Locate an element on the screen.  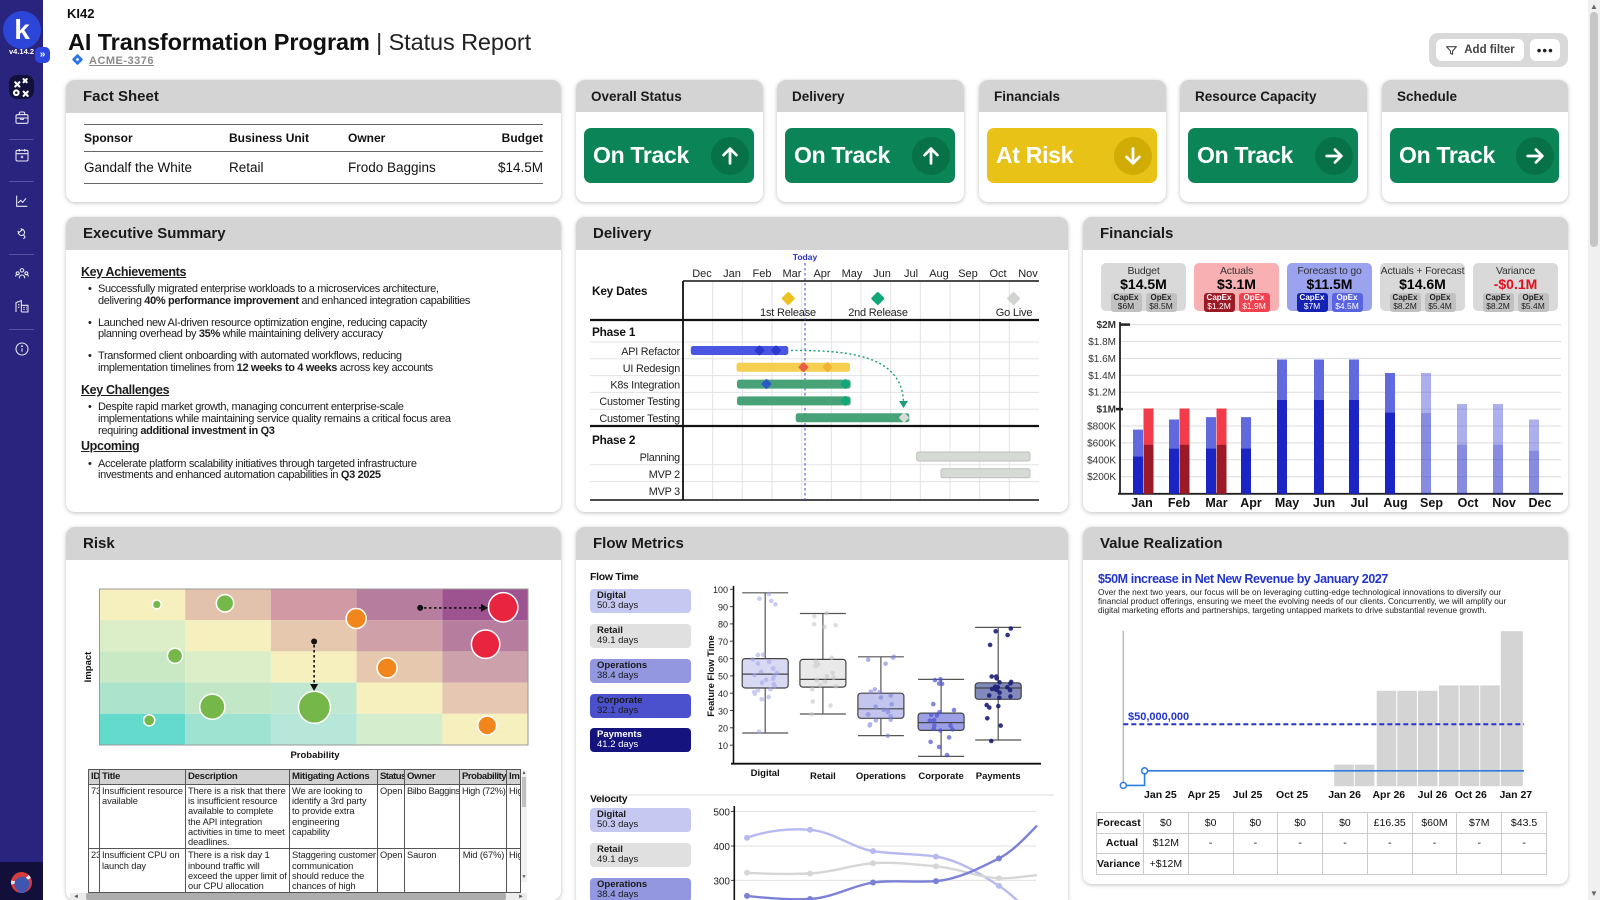
svg-text: Feature Flow Time is located at coordinates (711, 675).